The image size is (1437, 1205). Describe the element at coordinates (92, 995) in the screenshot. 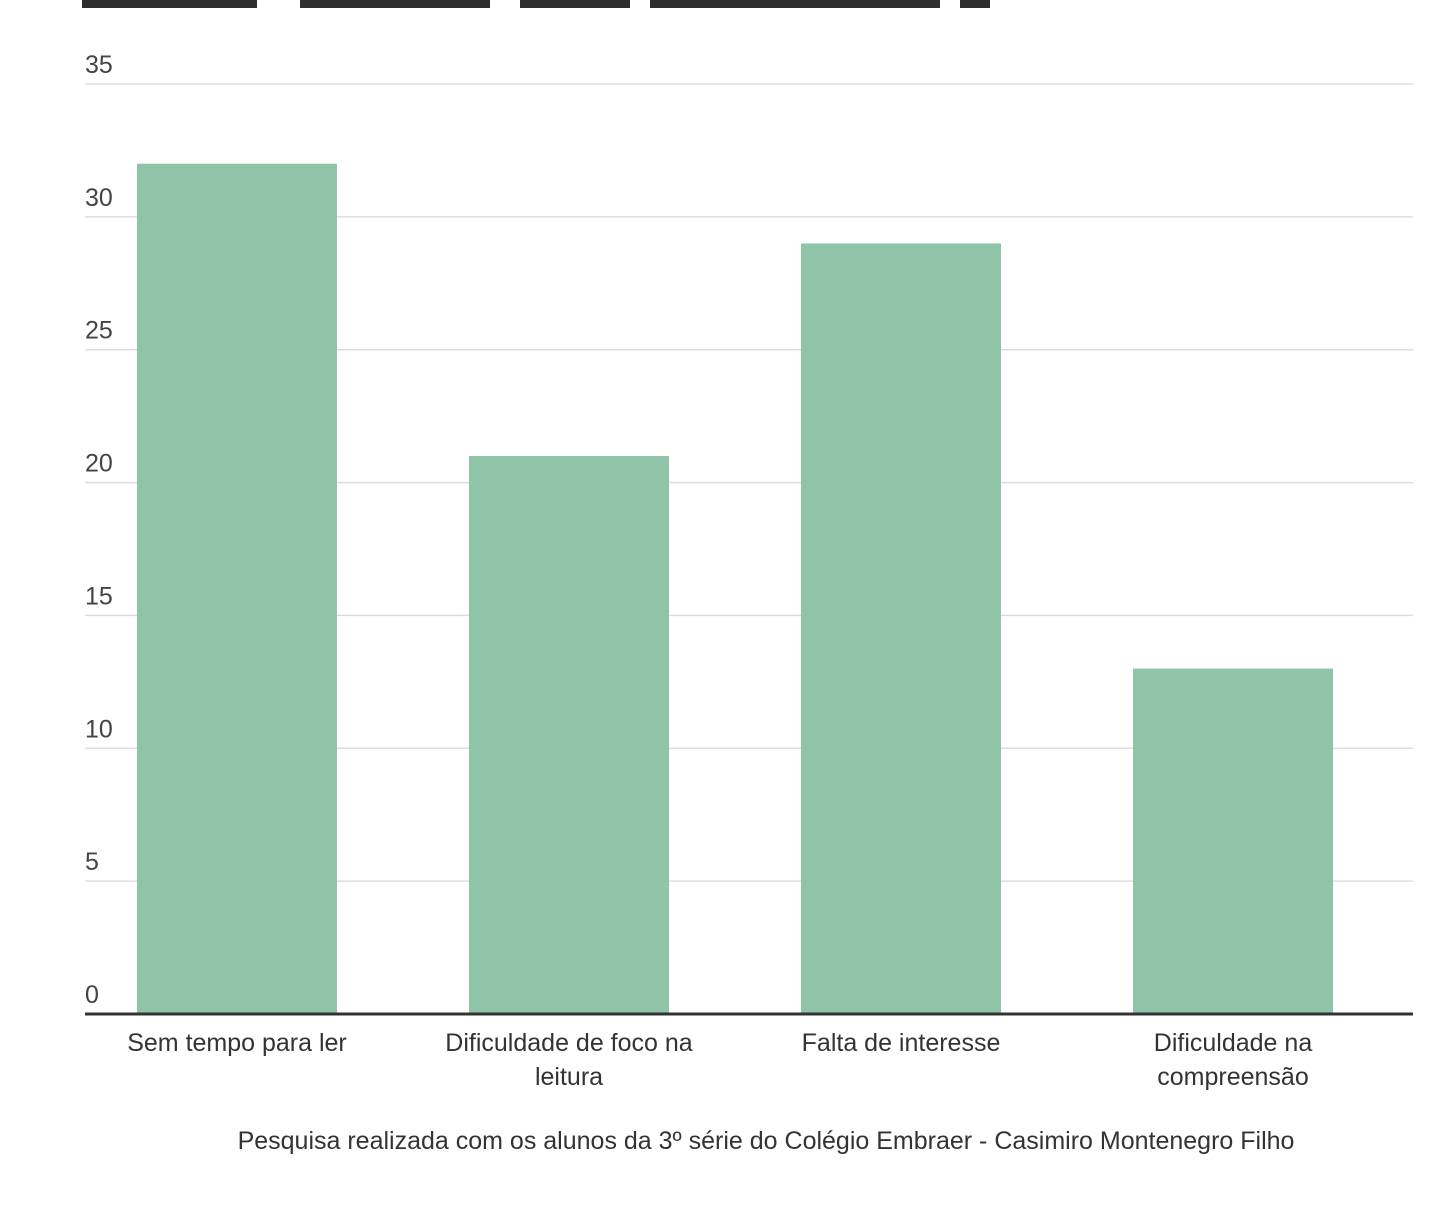

I see `y-tick-label: 0` at that location.